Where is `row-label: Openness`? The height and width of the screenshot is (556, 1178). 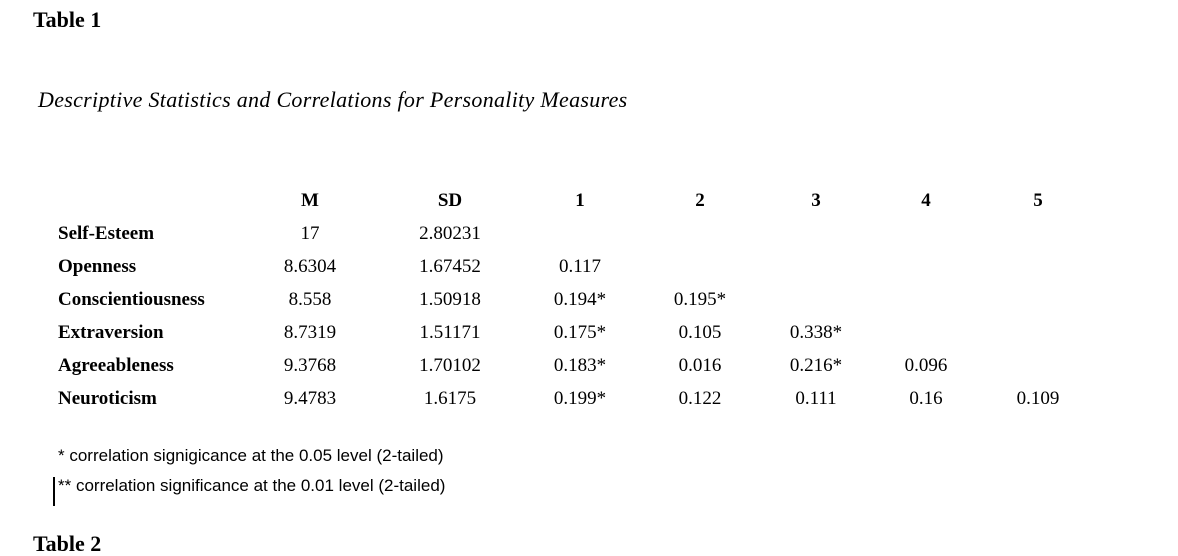
row-label: Openness is located at coordinates (97, 266).